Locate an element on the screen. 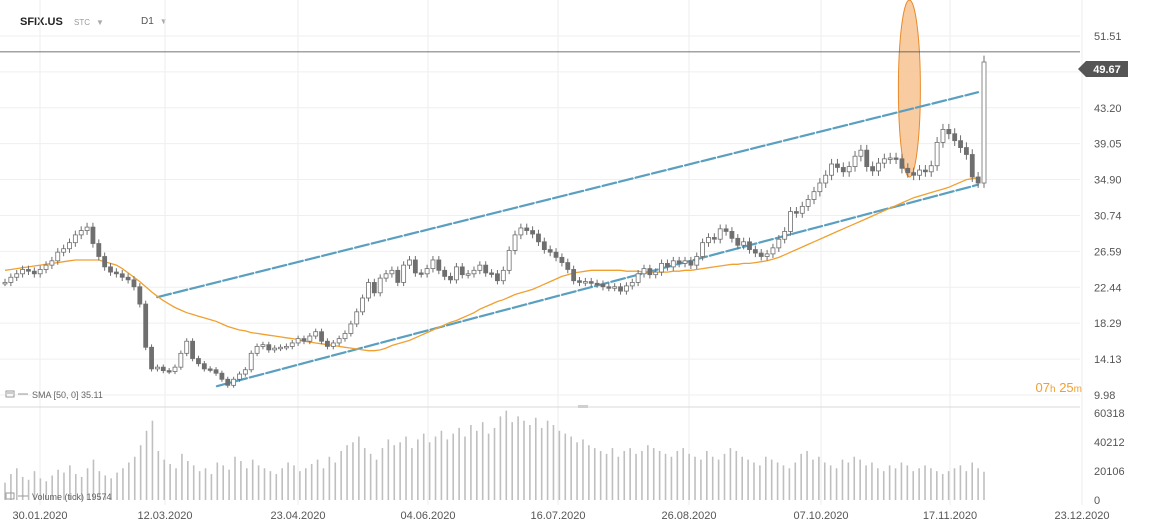  price-badge-text: 49.67 is located at coordinates (1107, 70).